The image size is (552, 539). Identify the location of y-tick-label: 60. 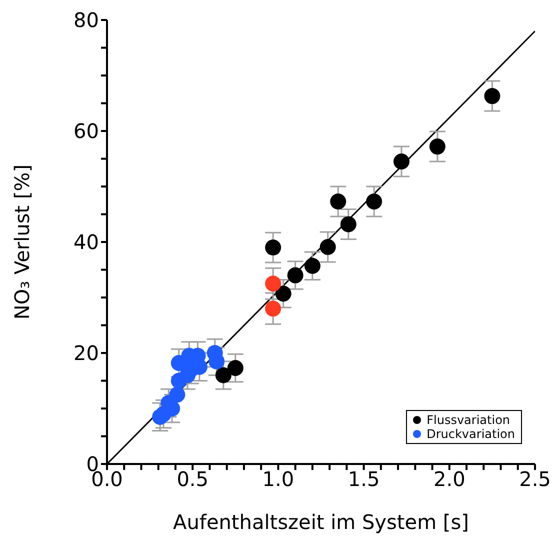
(86, 131).